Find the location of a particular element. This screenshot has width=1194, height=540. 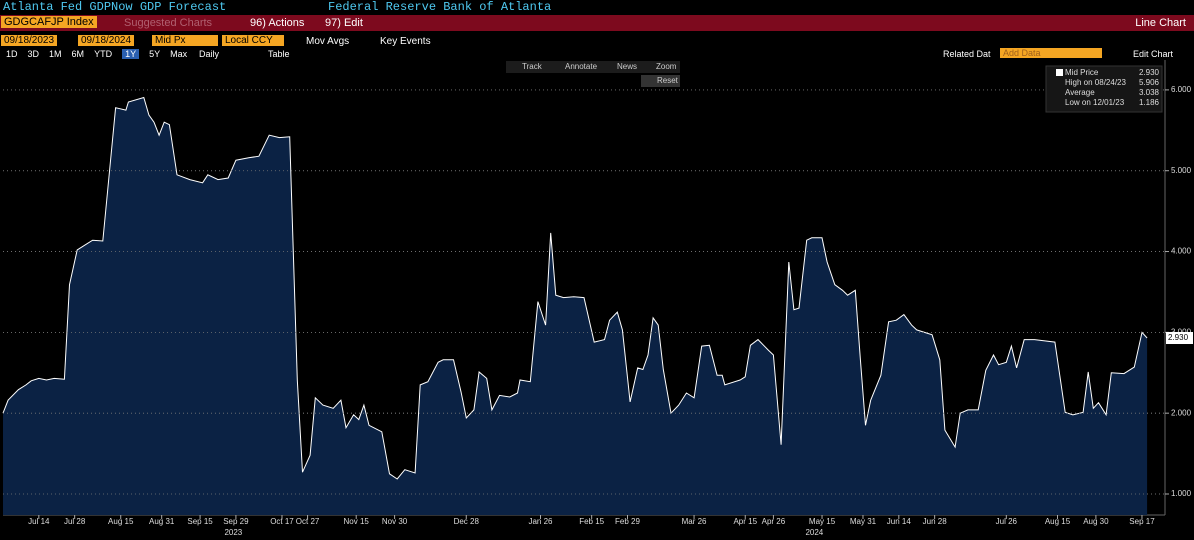

edit-chart: Edit Chart is located at coordinates (1153, 54).